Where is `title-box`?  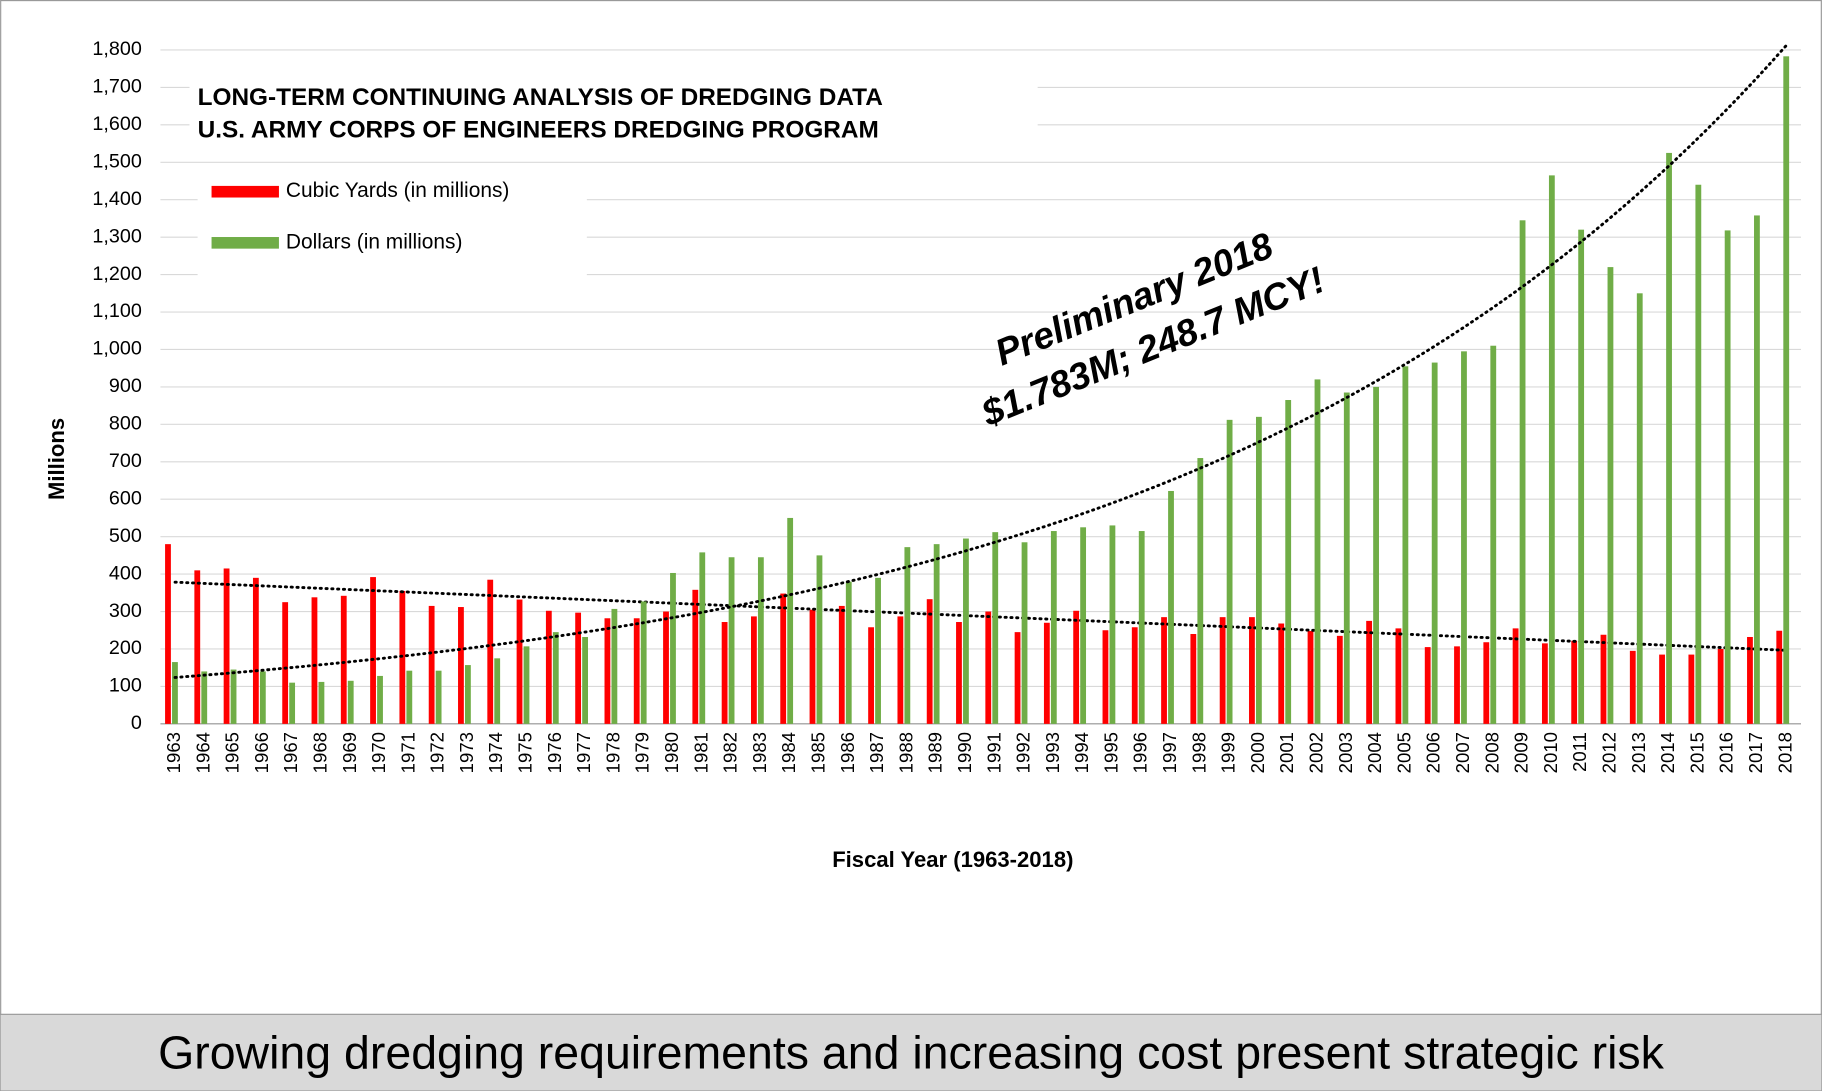
title-box is located at coordinates (613, 112).